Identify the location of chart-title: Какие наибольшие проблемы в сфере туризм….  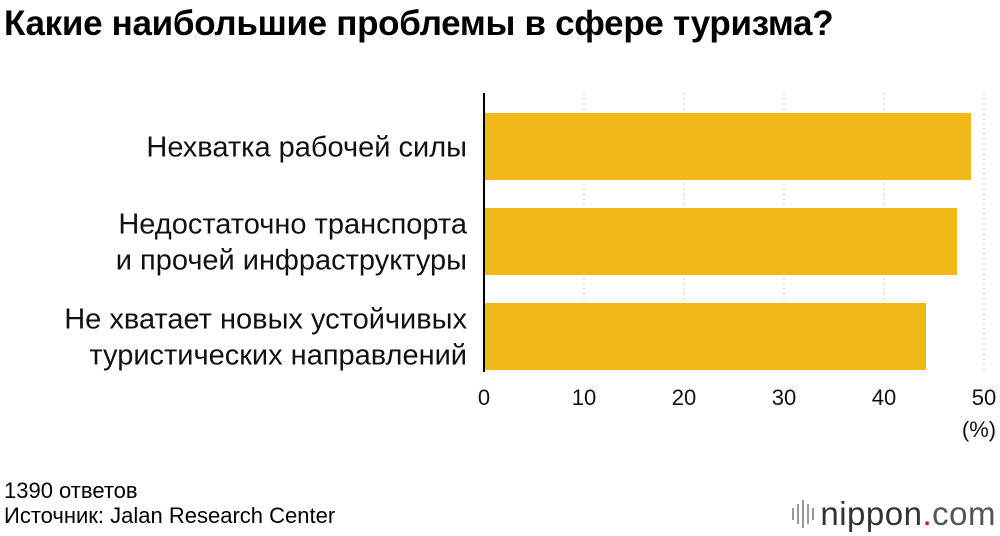
(419, 23).